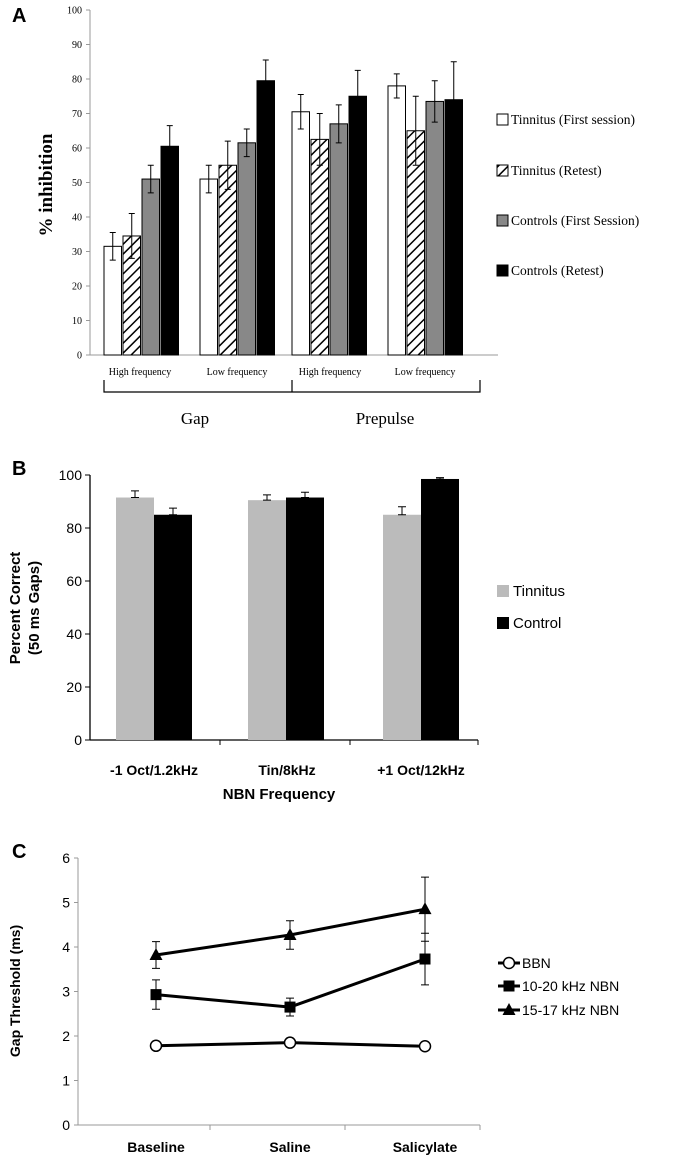 The width and height of the screenshot is (677, 1163). I want to click on panel-b-y-label-line1: Percent Correct, so click(15, 608).